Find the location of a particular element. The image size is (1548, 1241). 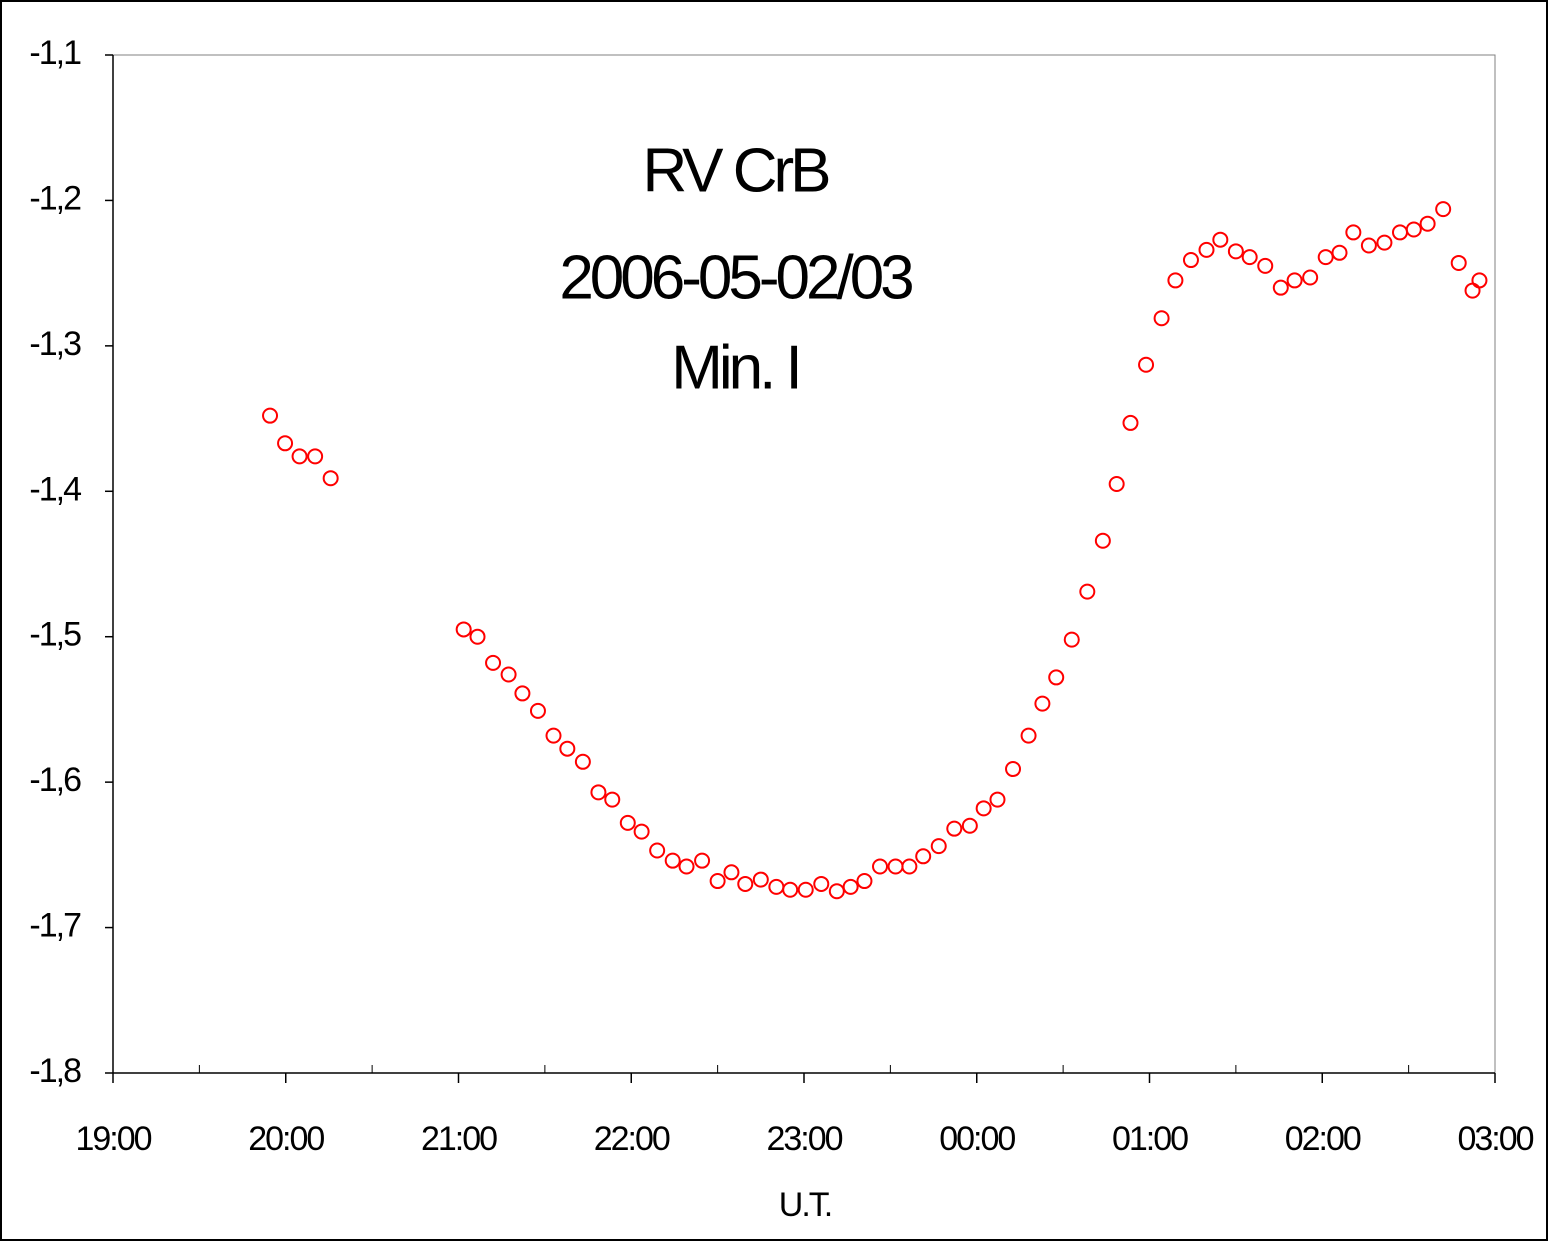

y-tick-label: -1,7 is located at coordinates (55, 926).